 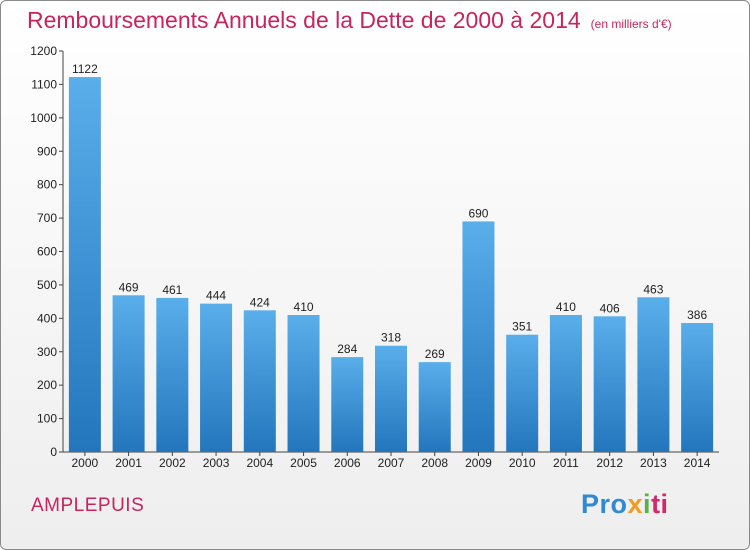 What do you see at coordinates (47, 385) in the screenshot?
I see `y-tick-label: 200` at bounding box center [47, 385].